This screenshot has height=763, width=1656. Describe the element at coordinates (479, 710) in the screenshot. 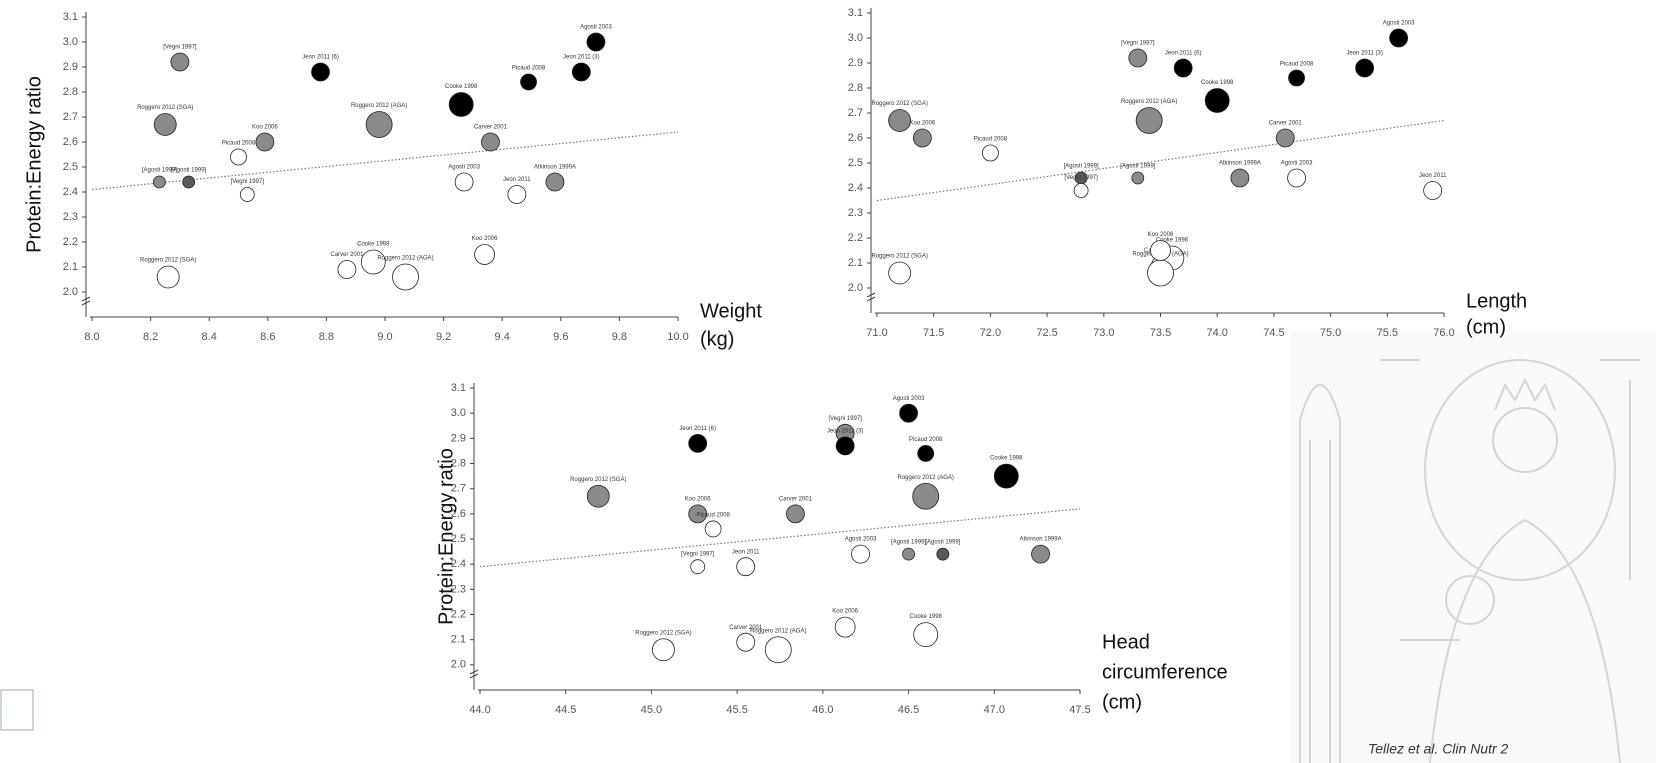

I see `x-tick-label: 44.0` at that location.